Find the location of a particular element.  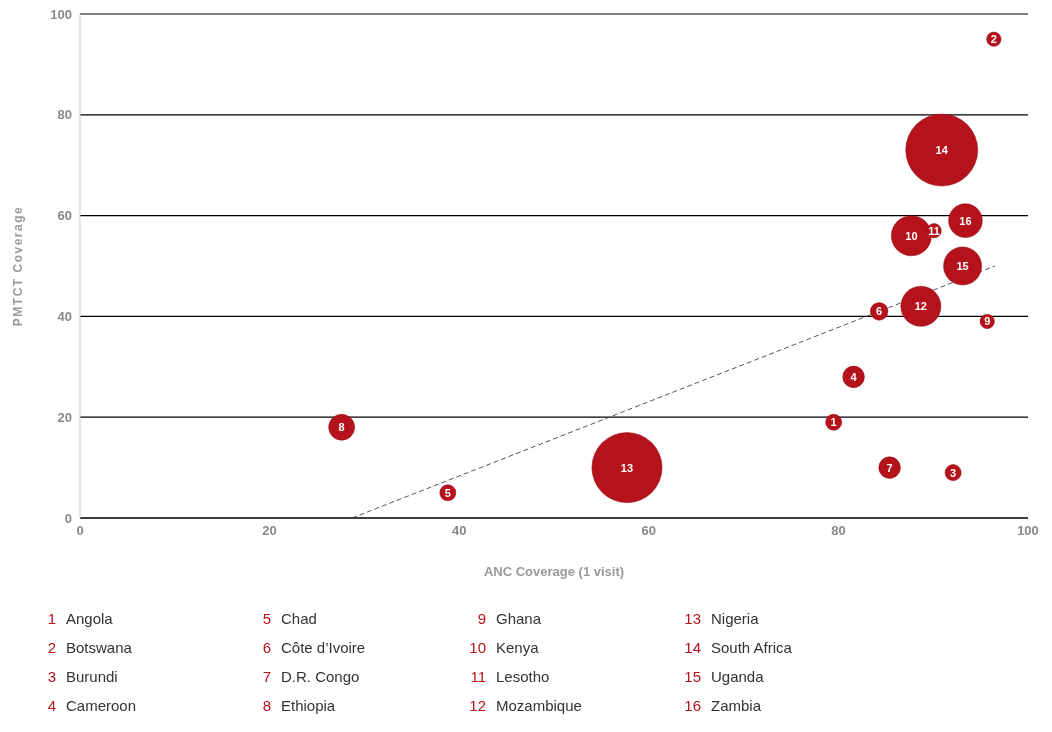

annotation: 3 is located at coordinates (953, 472).